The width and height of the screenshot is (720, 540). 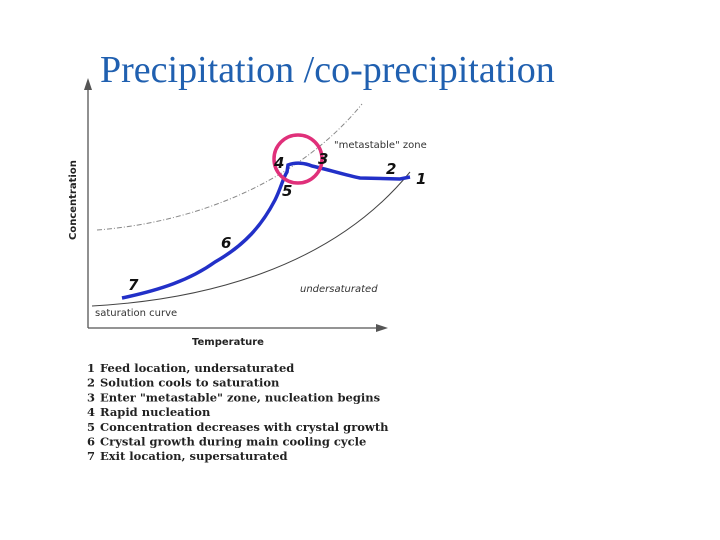 I want to click on point-label: 2, so click(x=391, y=169).